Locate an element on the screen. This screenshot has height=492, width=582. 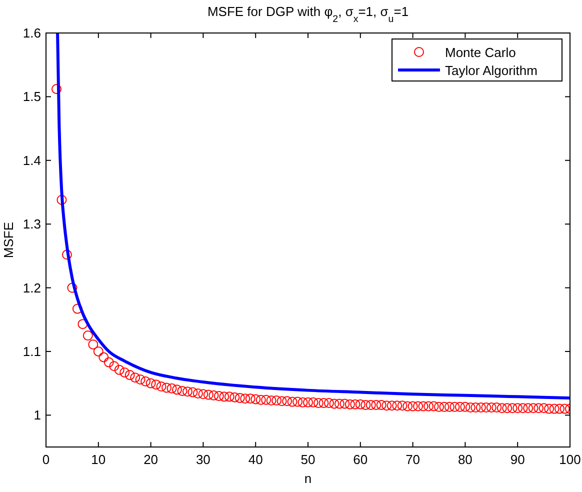
y-tick-label: 1.4 is located at coordinates (31, 160).